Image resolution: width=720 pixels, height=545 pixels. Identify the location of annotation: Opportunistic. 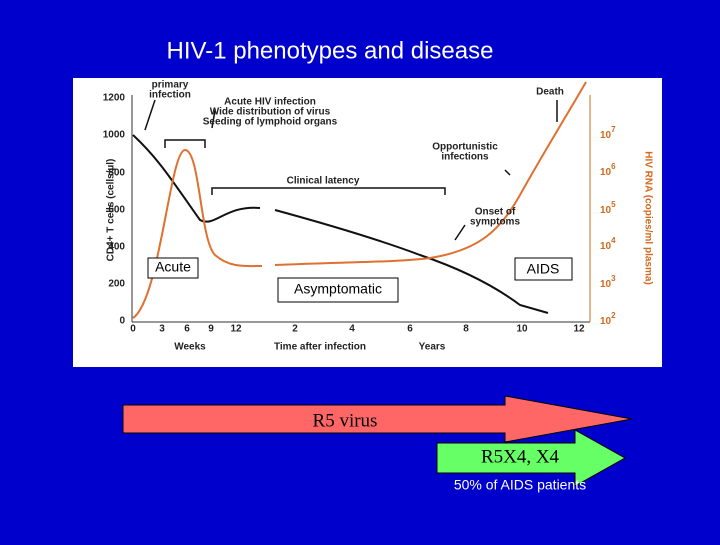
(465, 147).